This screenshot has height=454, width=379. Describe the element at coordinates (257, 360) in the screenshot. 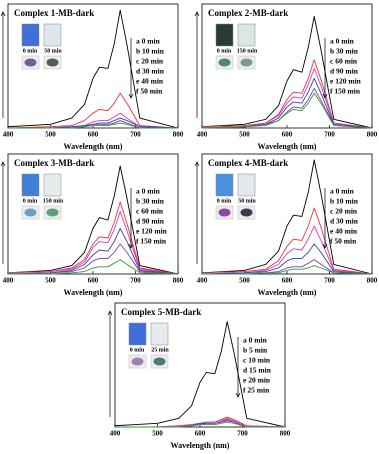

I see `legend-entry: c 10 min` at that location.